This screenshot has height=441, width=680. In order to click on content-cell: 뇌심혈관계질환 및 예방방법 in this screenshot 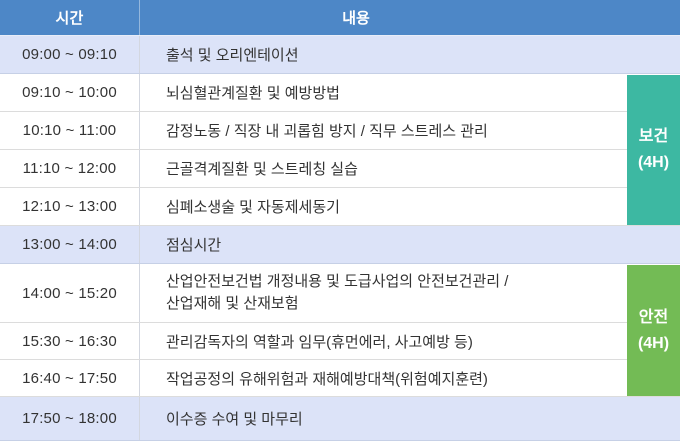, I will do `click(253, 93)`.